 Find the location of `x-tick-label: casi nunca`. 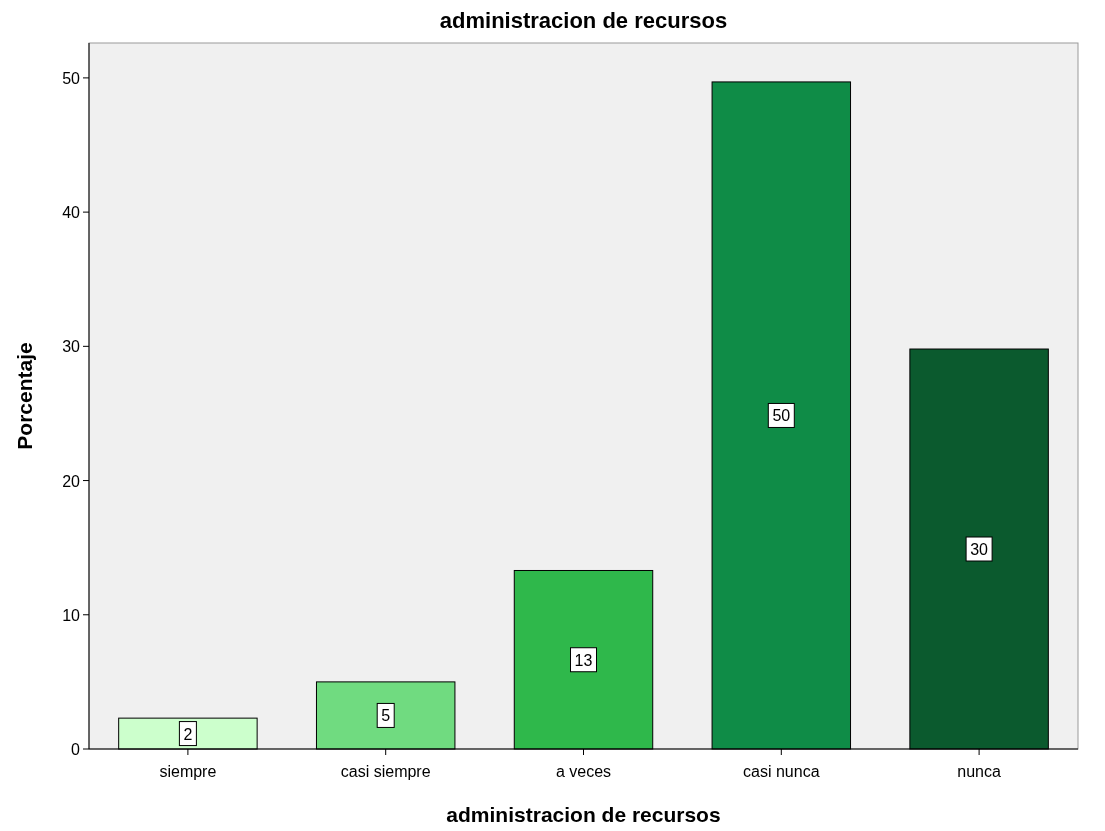

x-tick-label: casi nunca is located at coordinates (781, 771).